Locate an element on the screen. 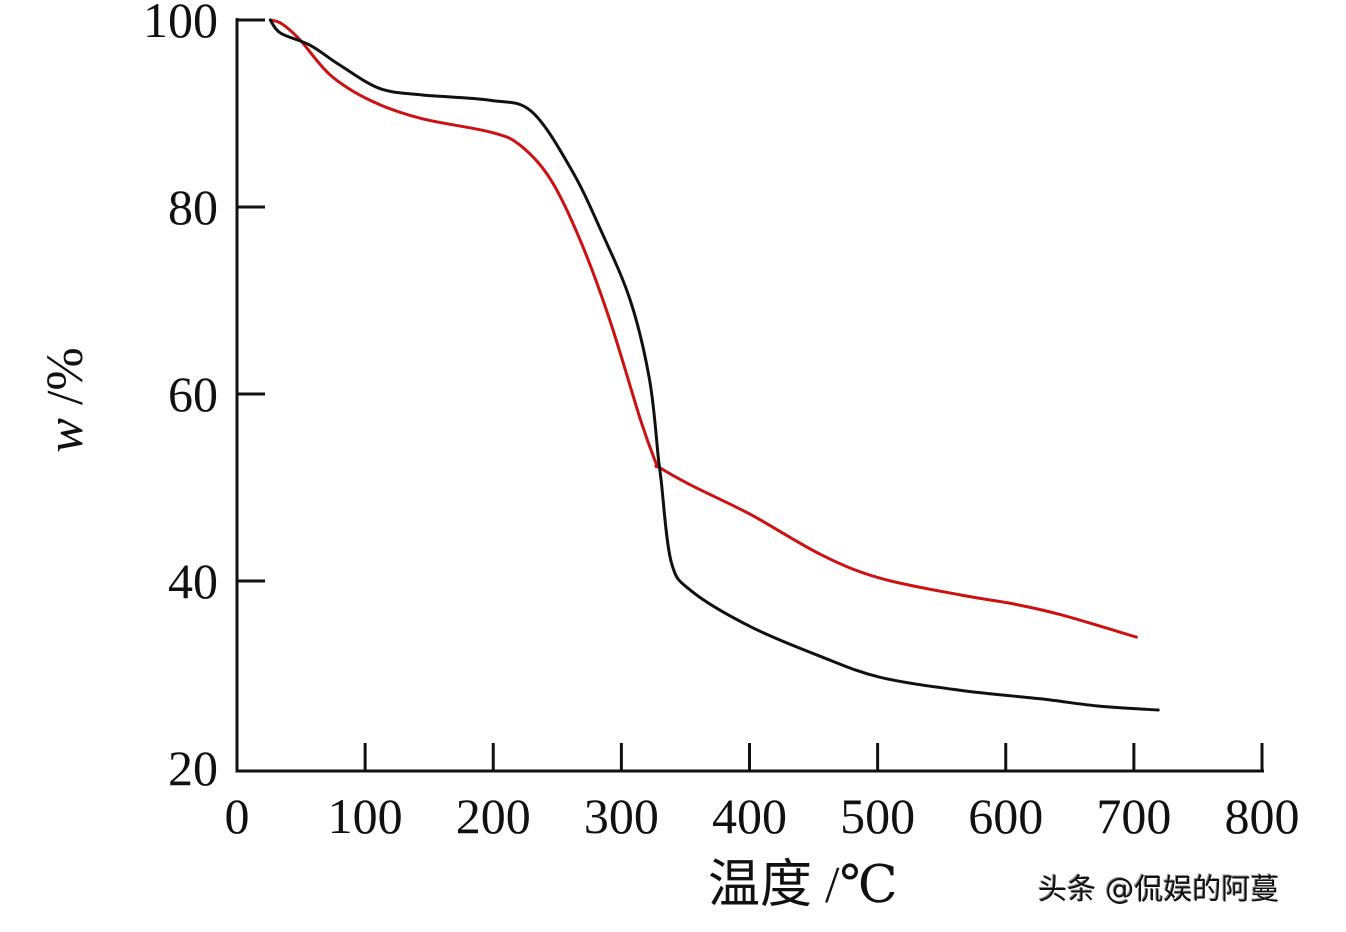  y-tick-label: 100 is located at coordinates (180, 24).